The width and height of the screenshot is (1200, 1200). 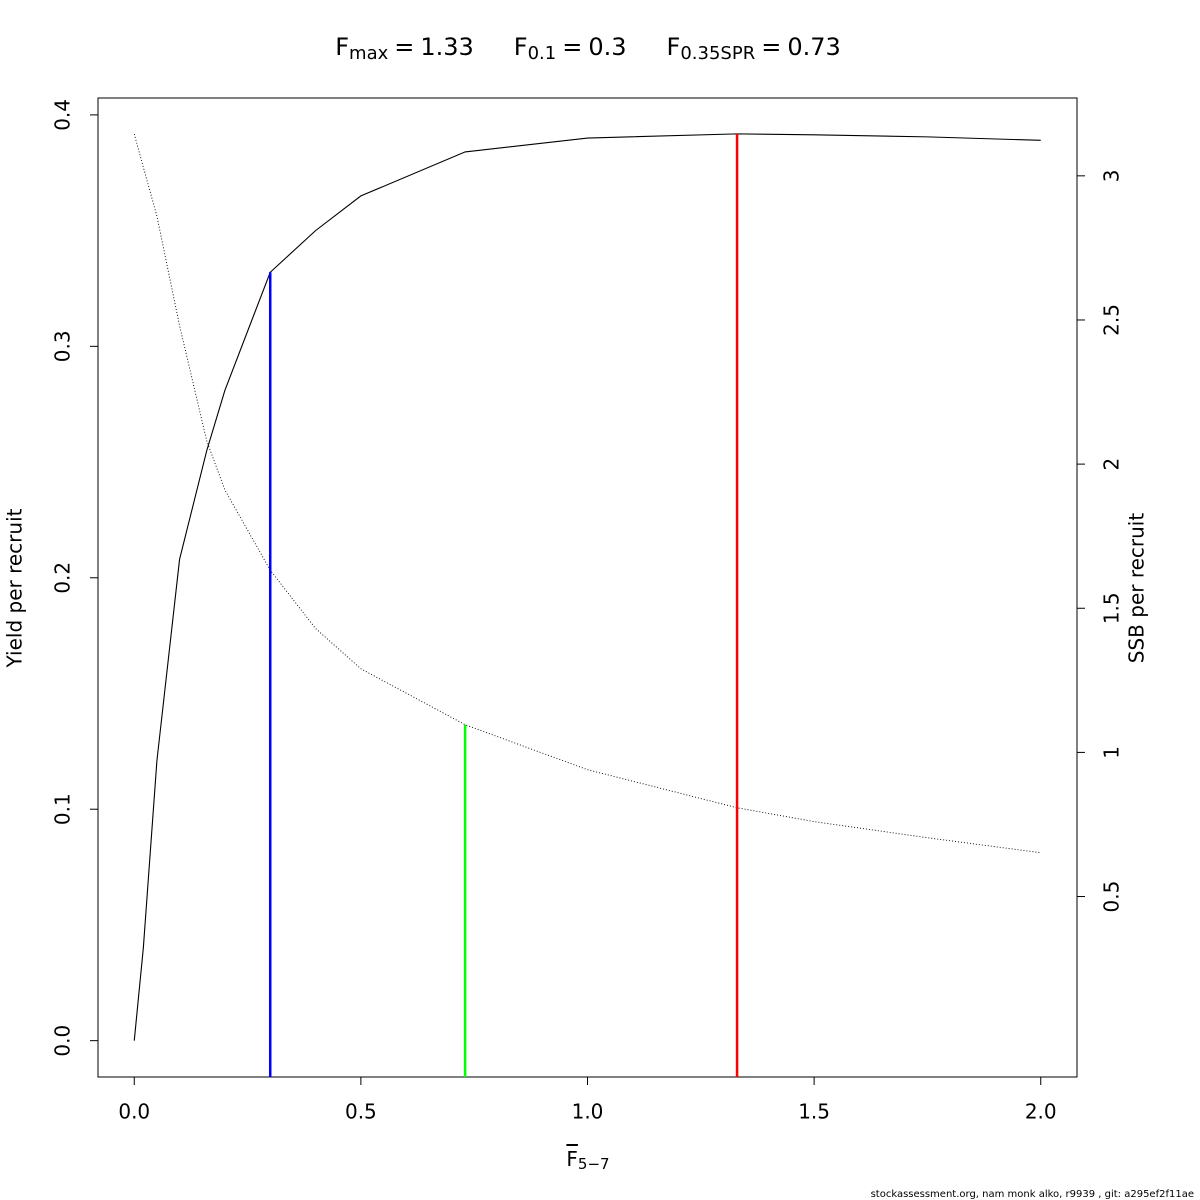 What do you see at coordinates (717, 53) in the screenshot?
I see `title-subscript: 0.35SPR` at bounding box center [717, 53].